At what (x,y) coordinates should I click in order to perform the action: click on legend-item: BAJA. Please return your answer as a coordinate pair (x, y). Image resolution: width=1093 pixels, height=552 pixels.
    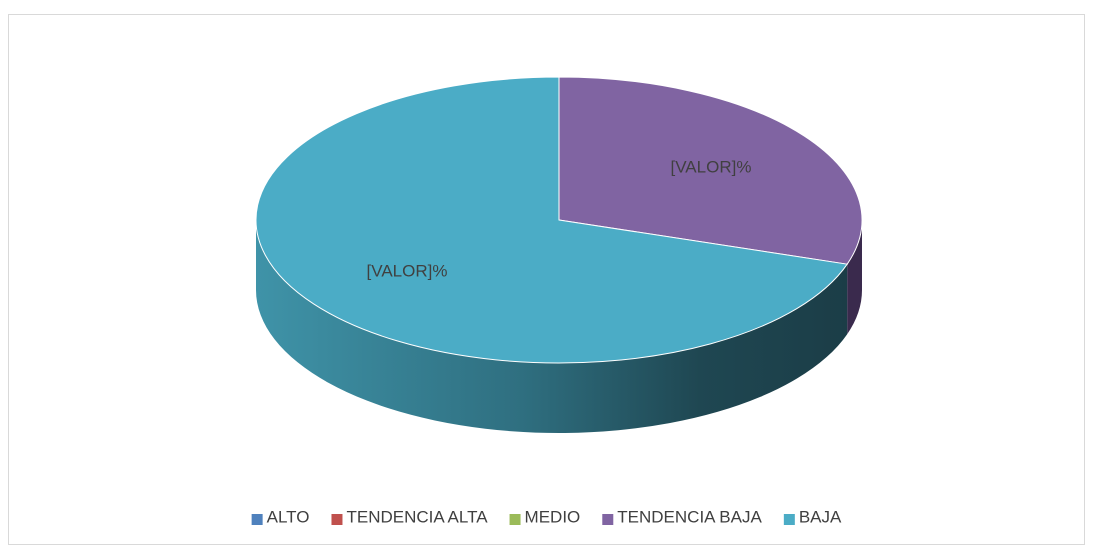
    Looking at the image, I should click on (812, 516).